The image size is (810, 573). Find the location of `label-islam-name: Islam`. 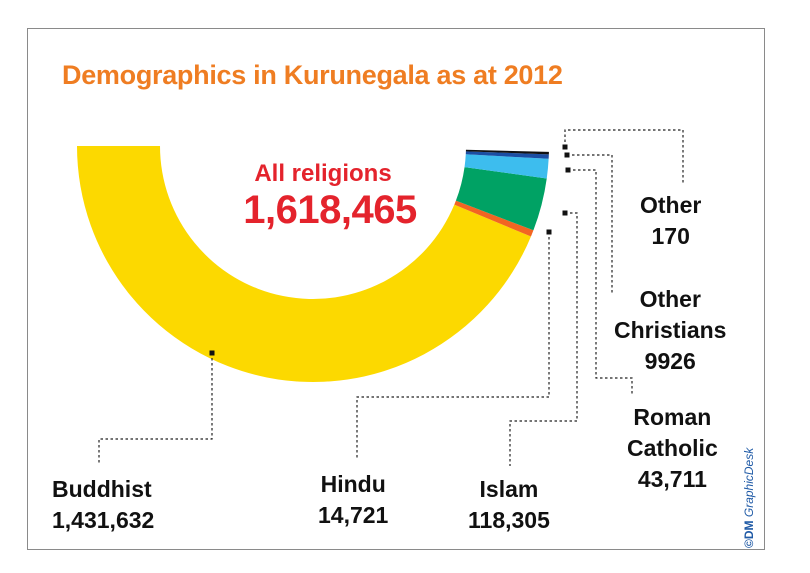

label-islam-name: Islam is located at coordinates (509, 489).